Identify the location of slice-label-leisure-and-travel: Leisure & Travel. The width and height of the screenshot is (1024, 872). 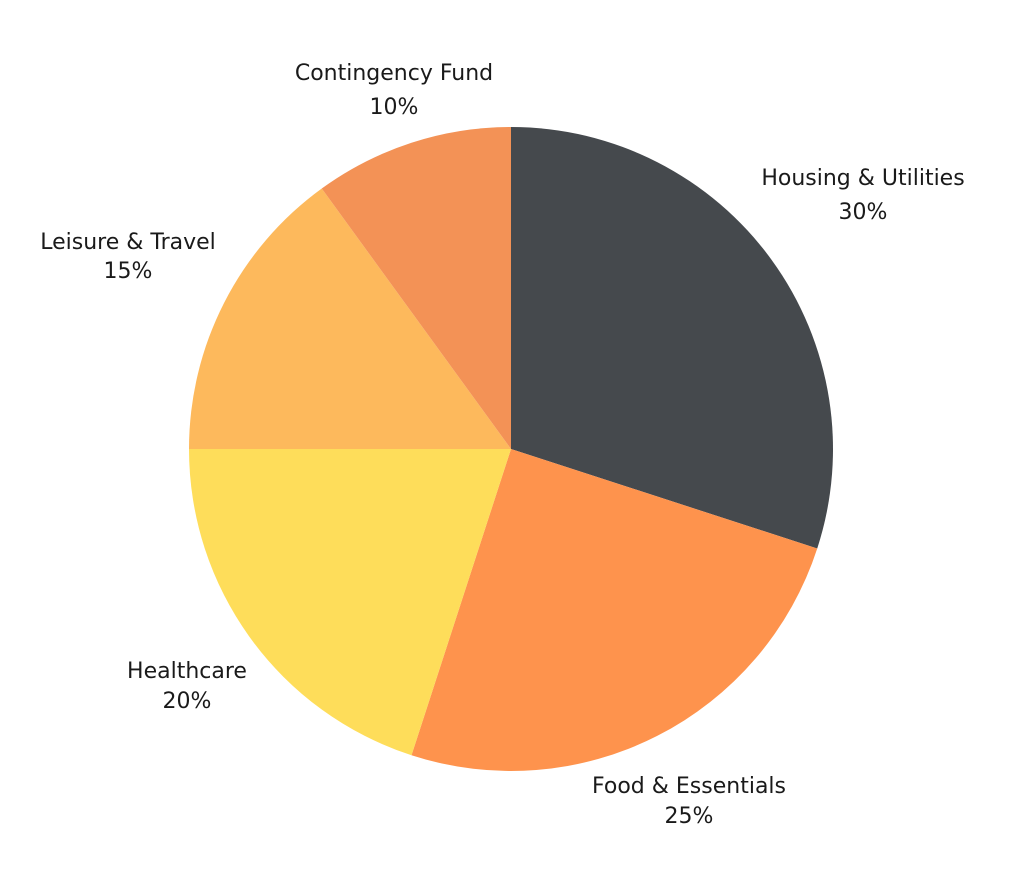
(128, 242).